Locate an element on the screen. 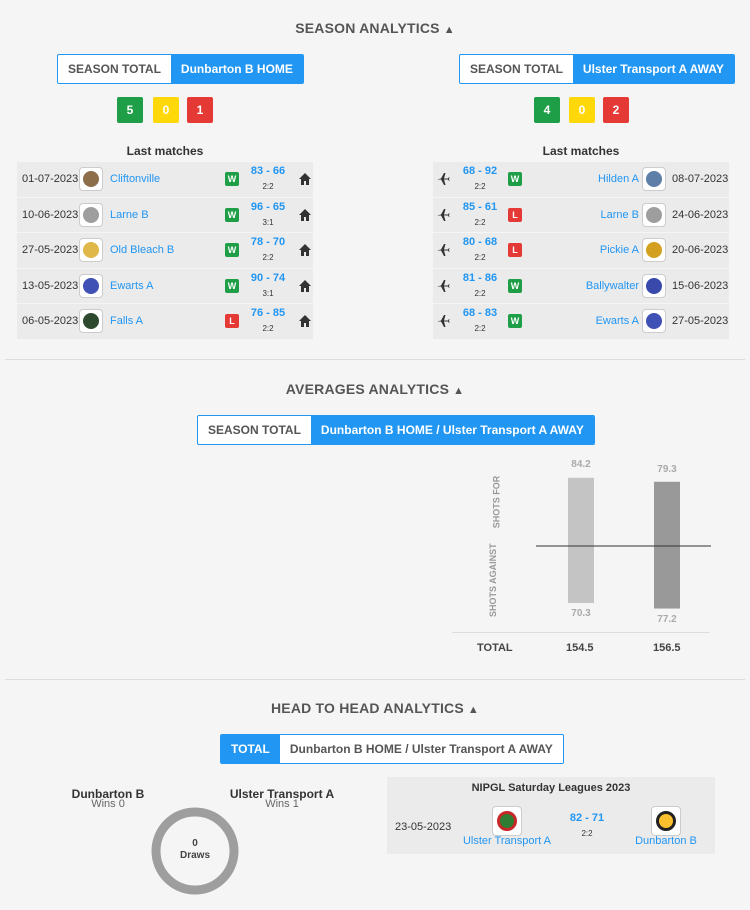 The height and width of the screenshot is (910, 750). form-wins-badge: 4 is located at coordinates (547, 110).